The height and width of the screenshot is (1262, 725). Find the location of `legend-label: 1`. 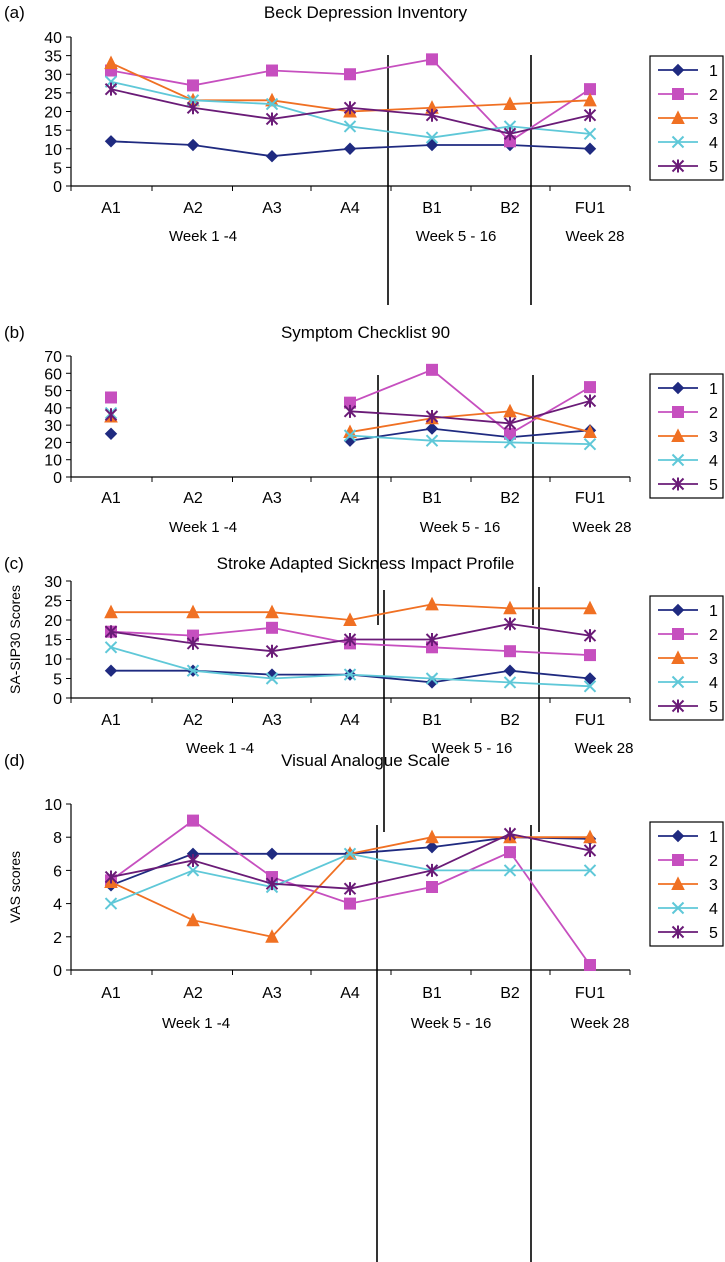

legend-label: 1 is located at coordinates (713, 611).